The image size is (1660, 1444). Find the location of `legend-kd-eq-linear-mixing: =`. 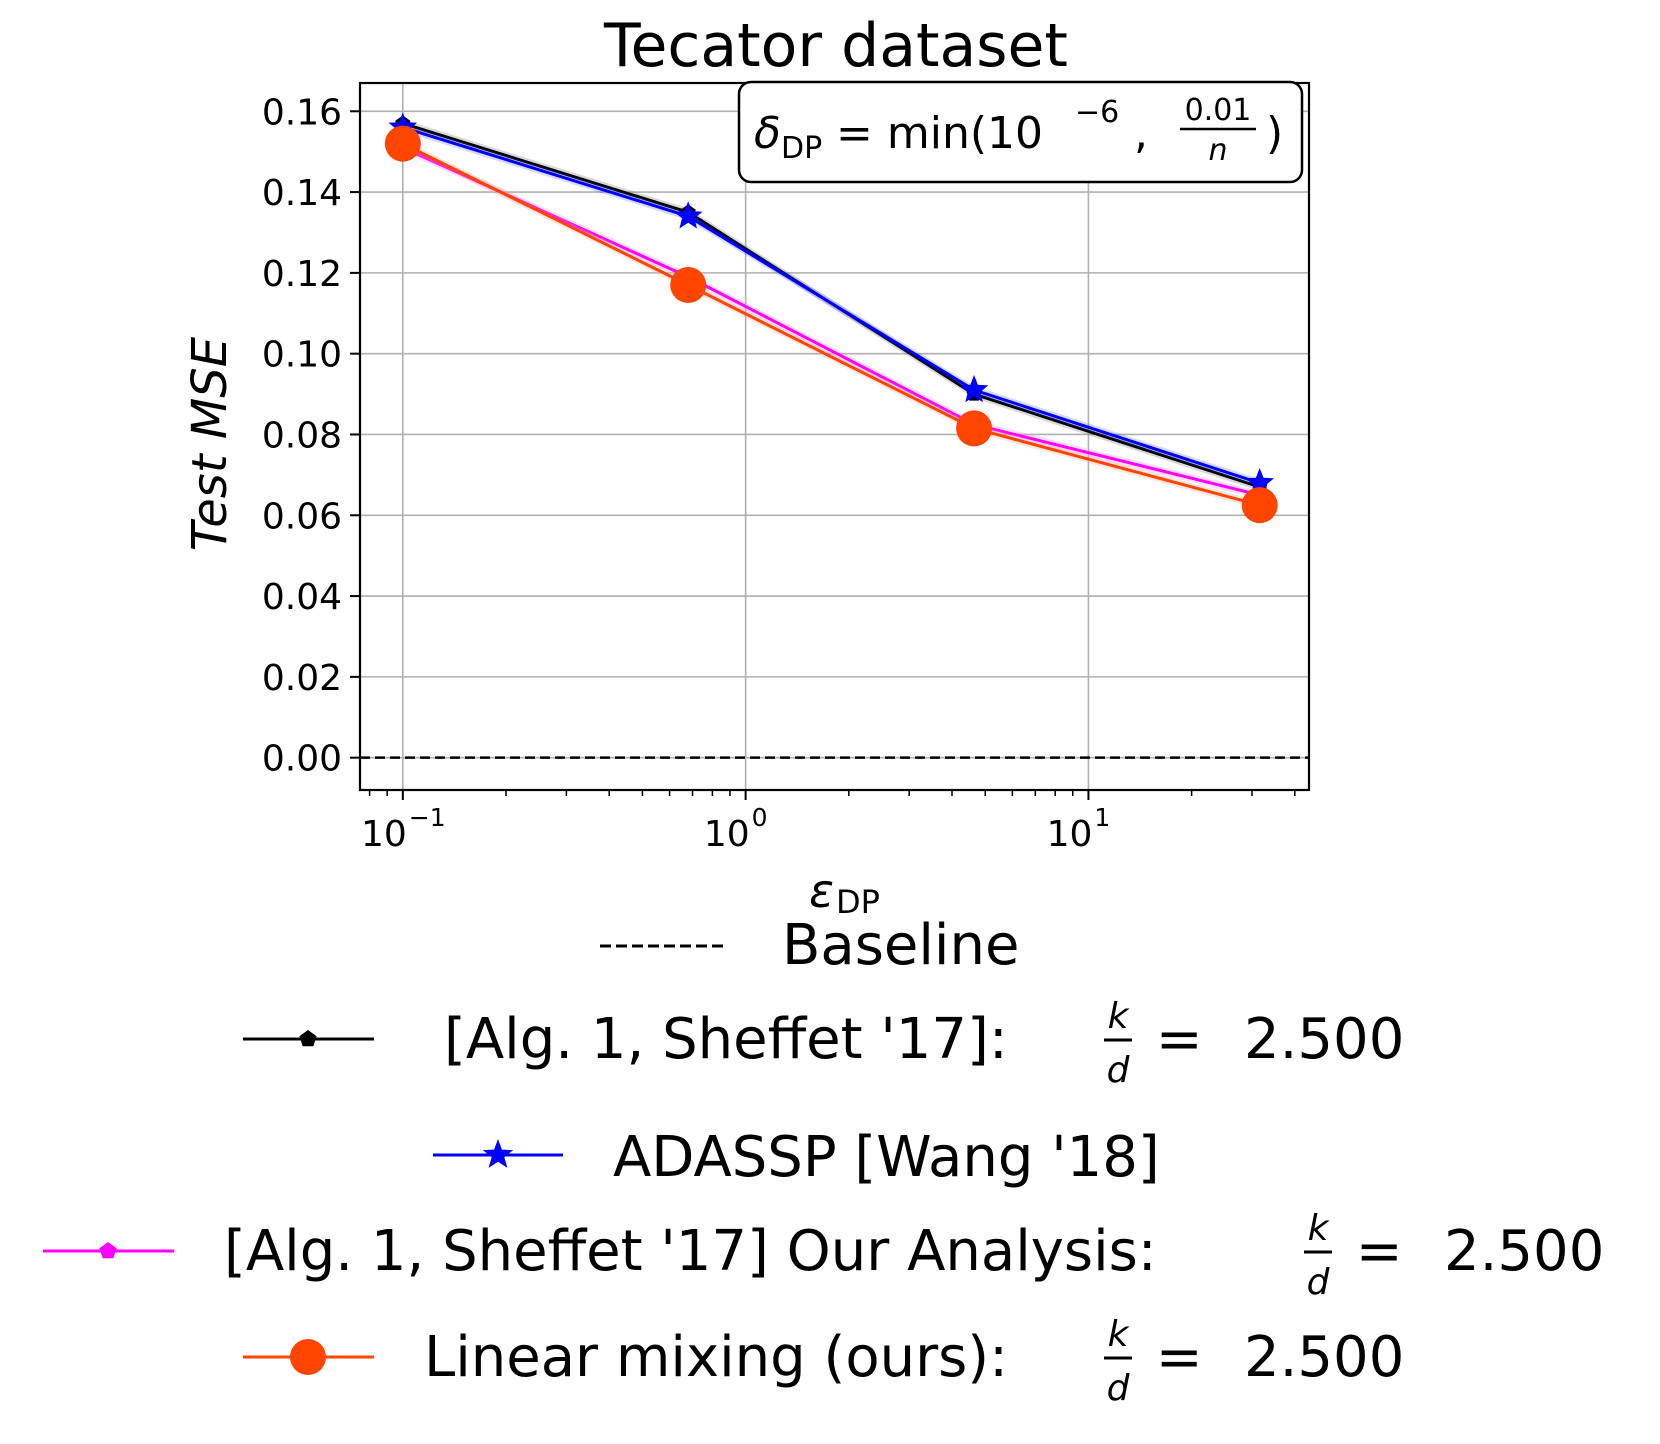

legend-kd-eq-linear-mixing: = is located at coordinates (1188, 1357).